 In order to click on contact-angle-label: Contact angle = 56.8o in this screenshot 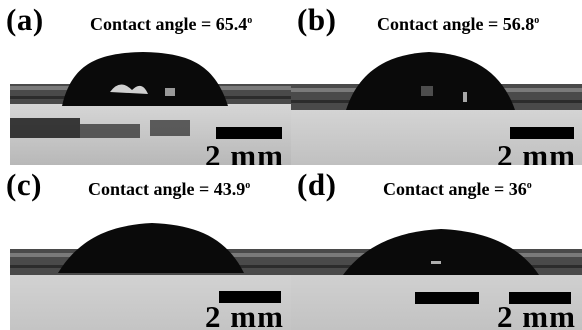, I will do `click(458, 24)`.